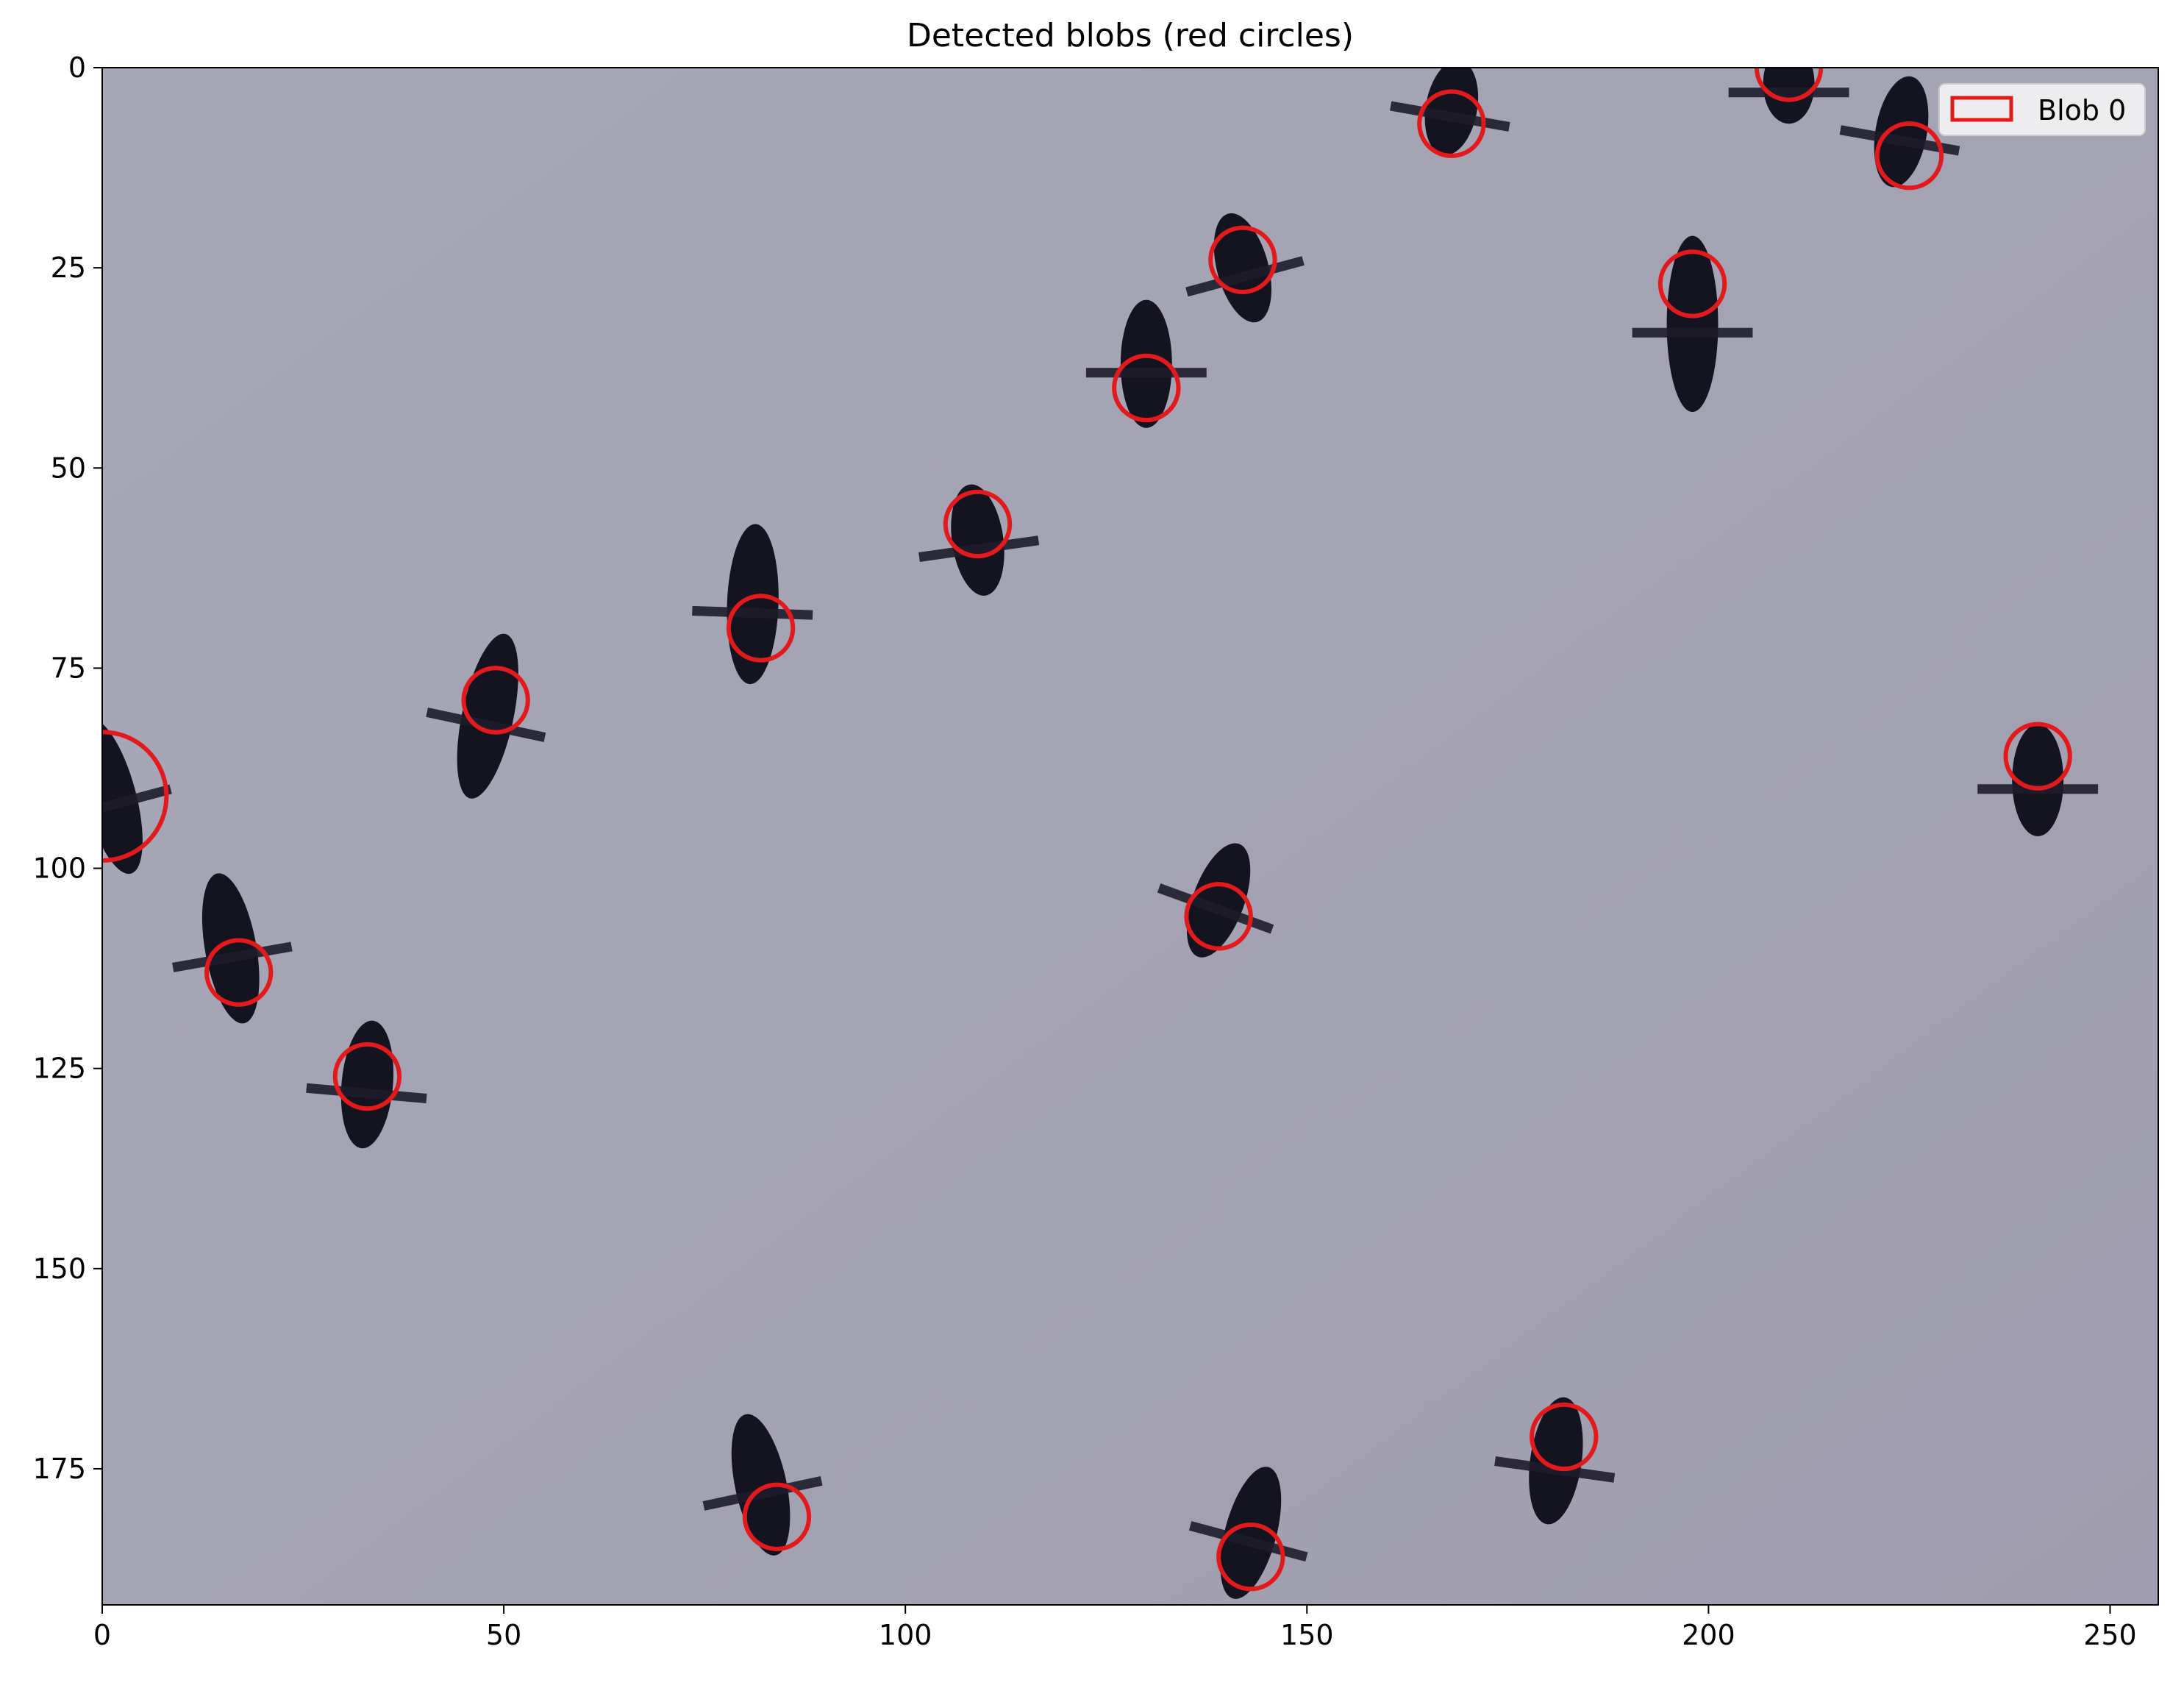 This screenshot has height=1688, width=2184. Describe the element at coordinates (503, 1635) in the screenshot. I see `x-tick-label: 50` at that location.